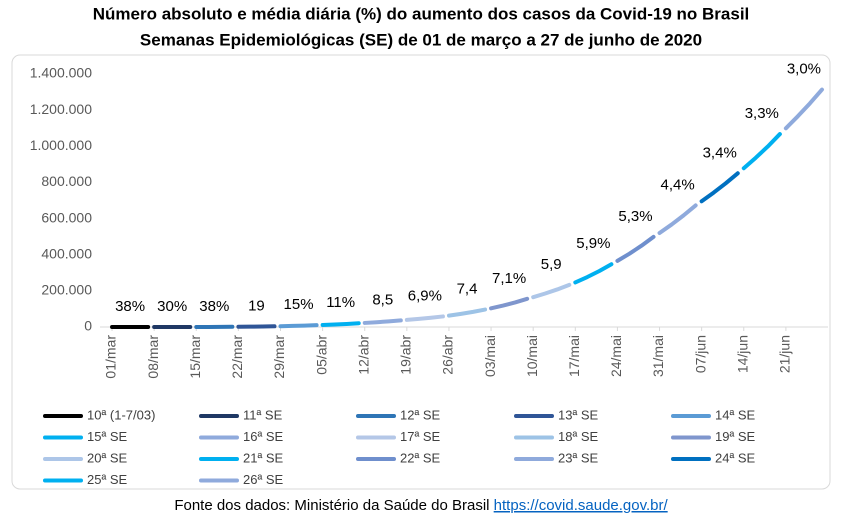 The image size is (842, 521). What do you see at coordinates (121, 414) in the screenshot?
I see `legend-label: 10ª (1-7/03)` at bounding box center [121, 414].